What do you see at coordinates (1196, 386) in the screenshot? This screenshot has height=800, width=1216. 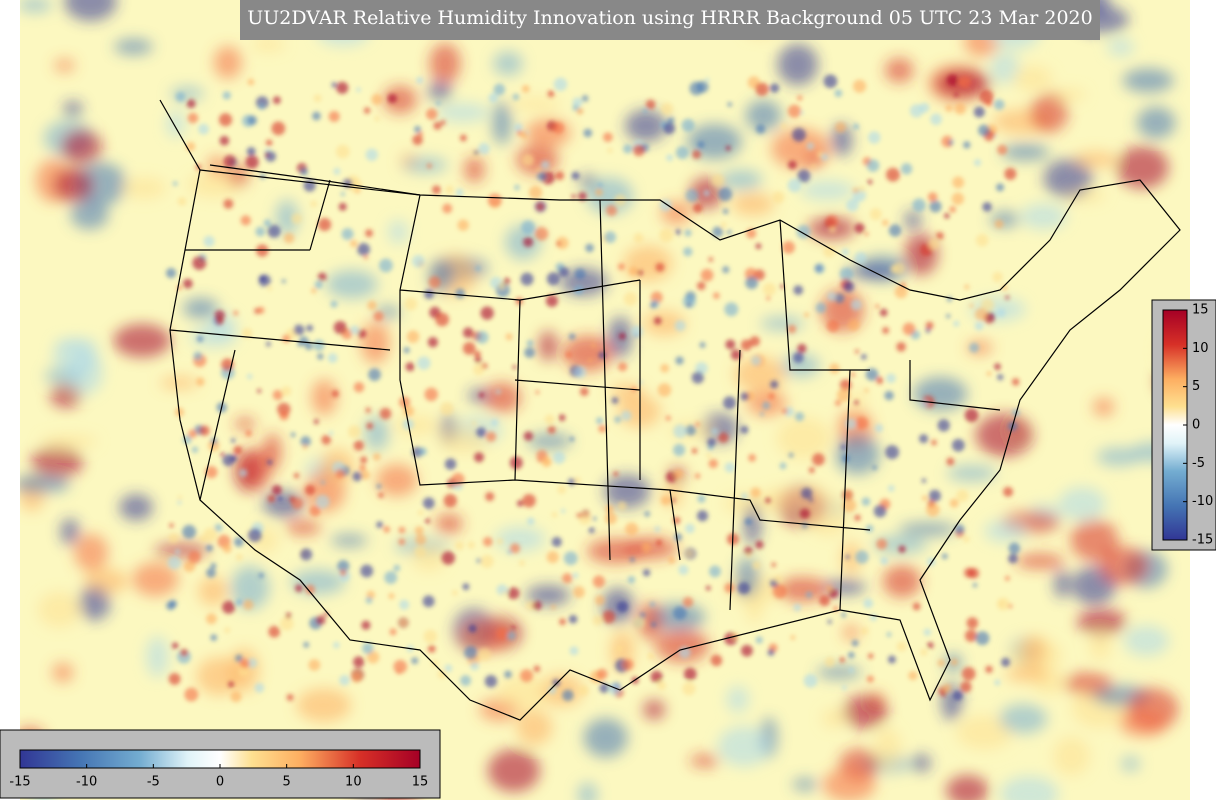 I see `colorbar-tick-label: 5` at bounding box center [1196, 386].